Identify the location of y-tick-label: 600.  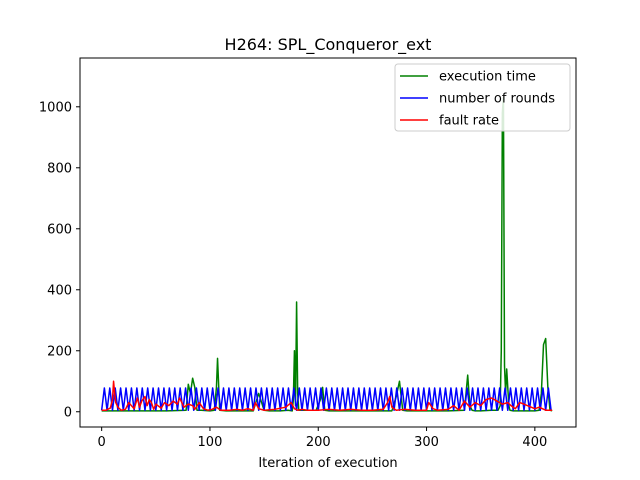
(59, 229).